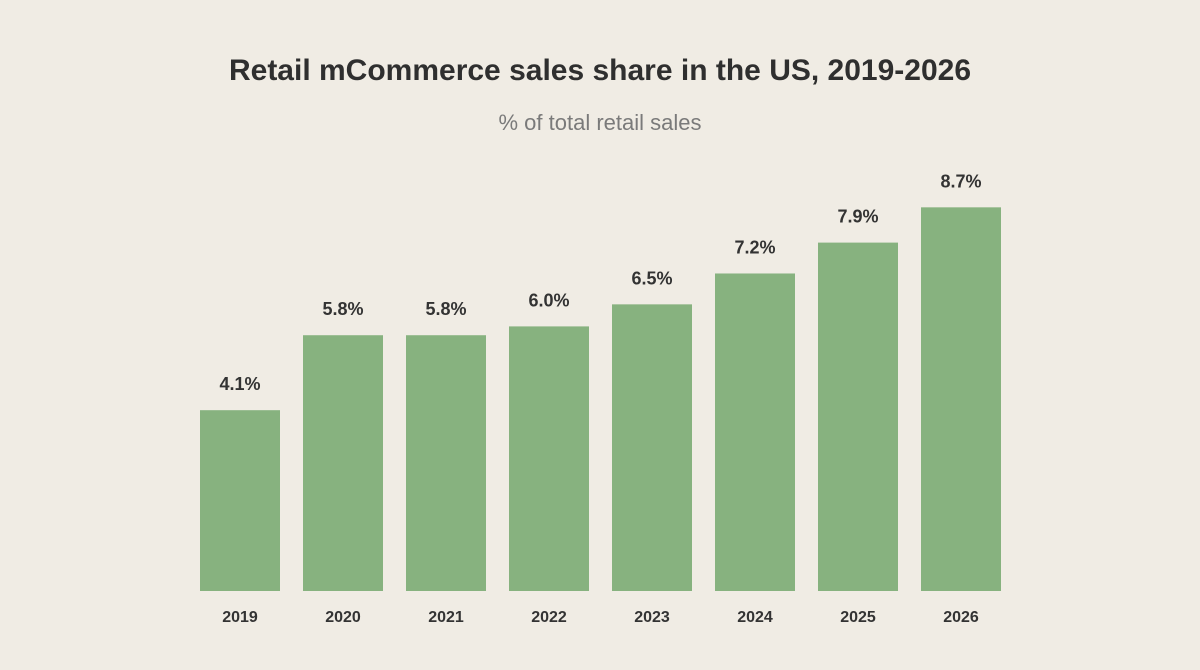  I want to click on bar-2024, so click(755, 432).